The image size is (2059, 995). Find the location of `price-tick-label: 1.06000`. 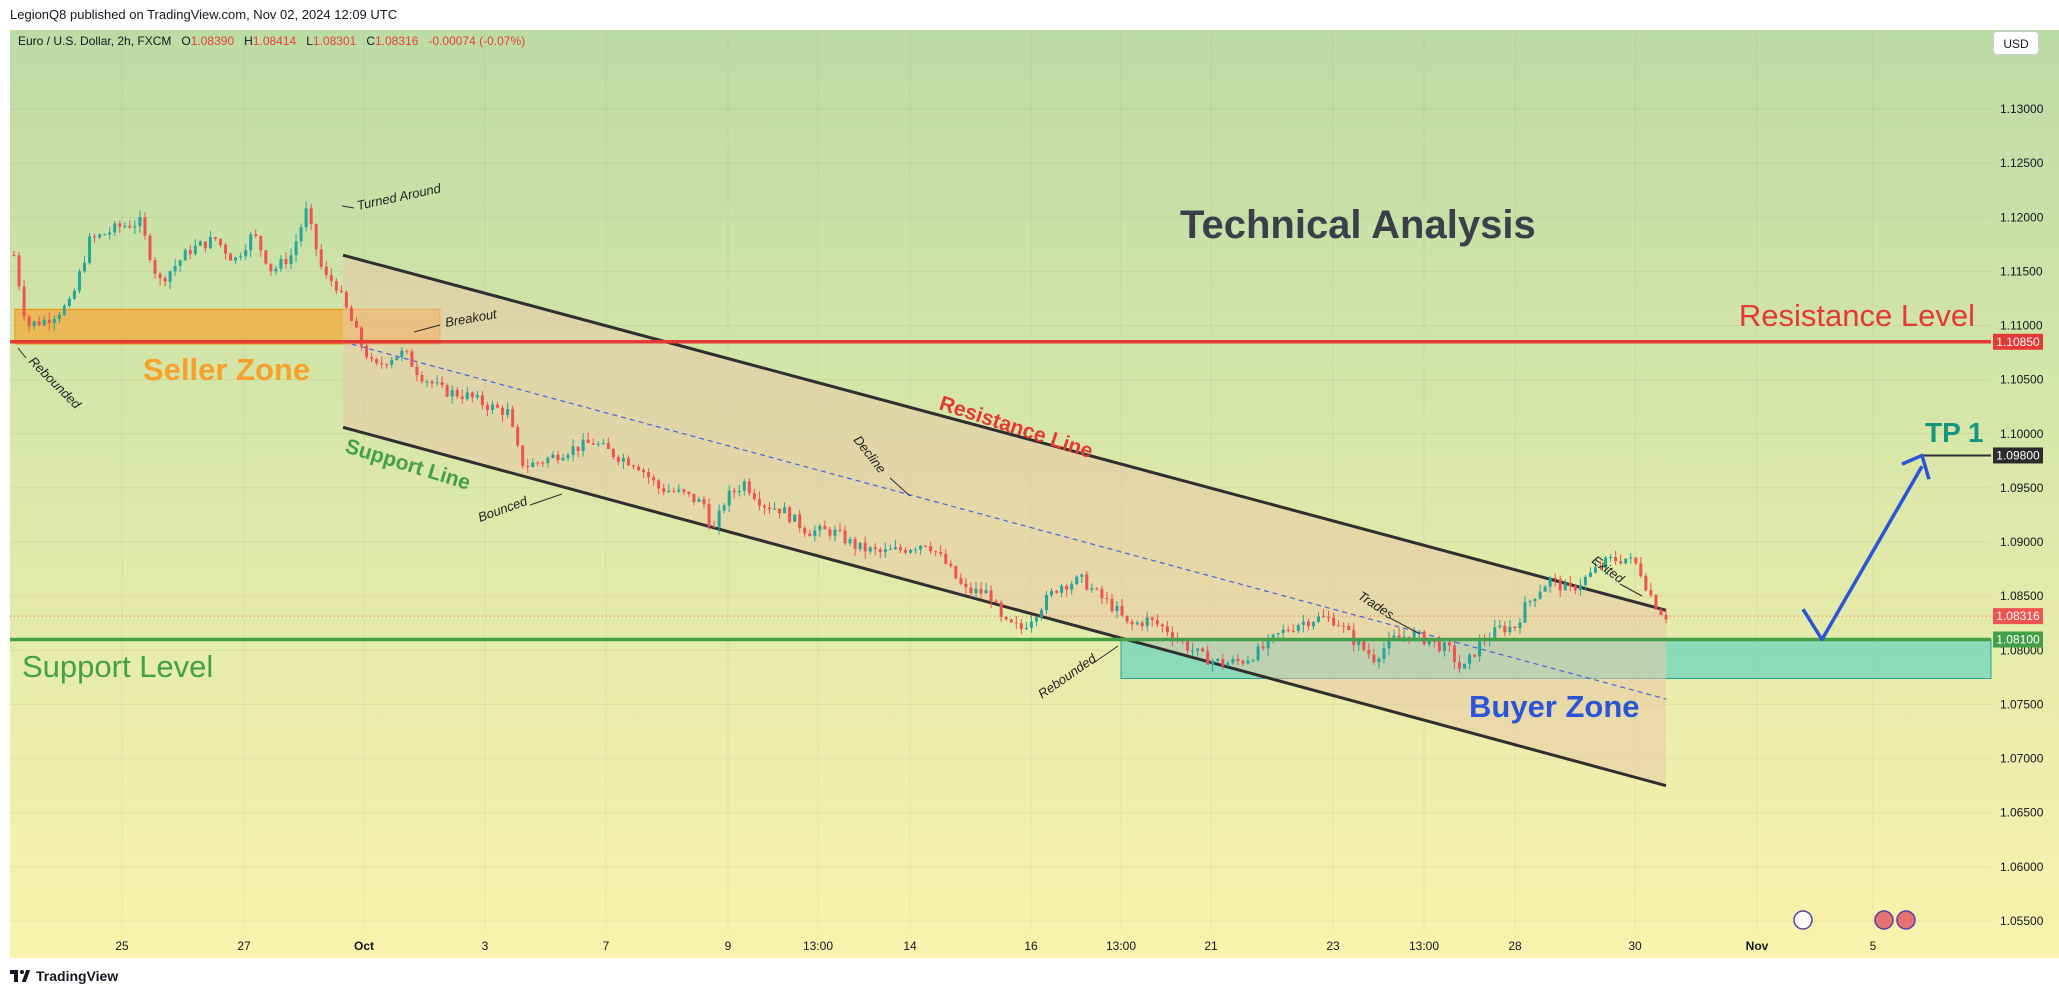

price-tick-label: 1.06000 is located at coordinates (2022, 867).